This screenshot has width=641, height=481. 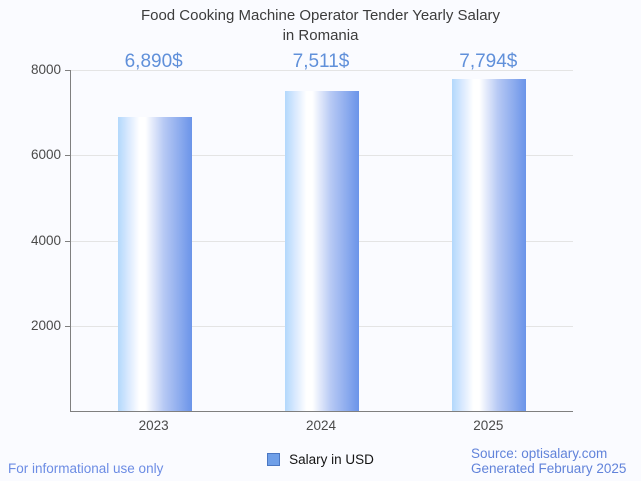 I want to click on footer-source: Source: optisalary.com, so click(x=539, y=453).